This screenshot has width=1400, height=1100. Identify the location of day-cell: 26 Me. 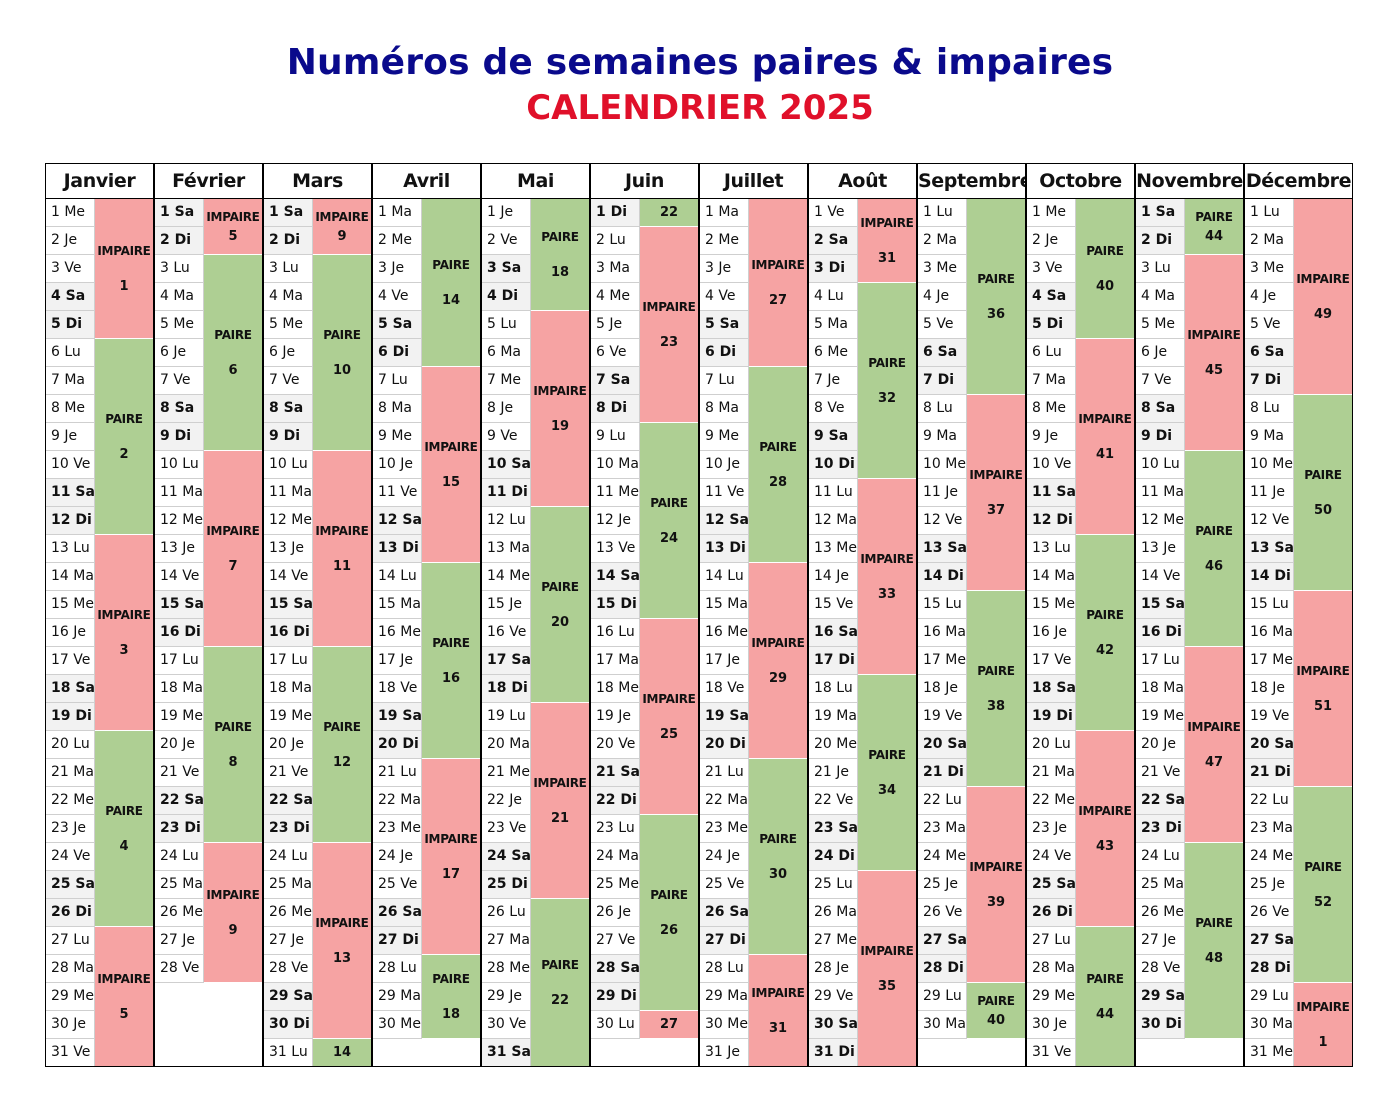
(1160, 913).